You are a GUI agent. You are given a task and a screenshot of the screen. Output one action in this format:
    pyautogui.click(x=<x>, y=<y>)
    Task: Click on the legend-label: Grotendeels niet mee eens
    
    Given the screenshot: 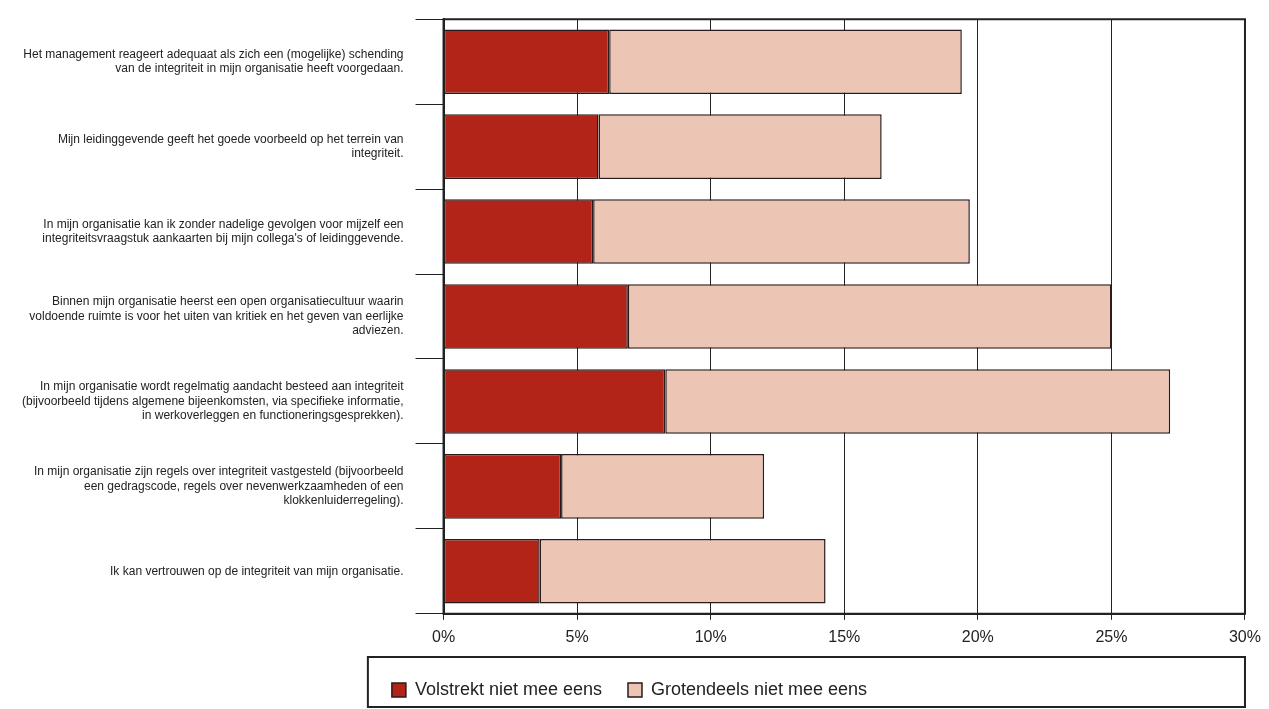 What is the action you would take?
    pyautogui.click(x=759, y=688)
    